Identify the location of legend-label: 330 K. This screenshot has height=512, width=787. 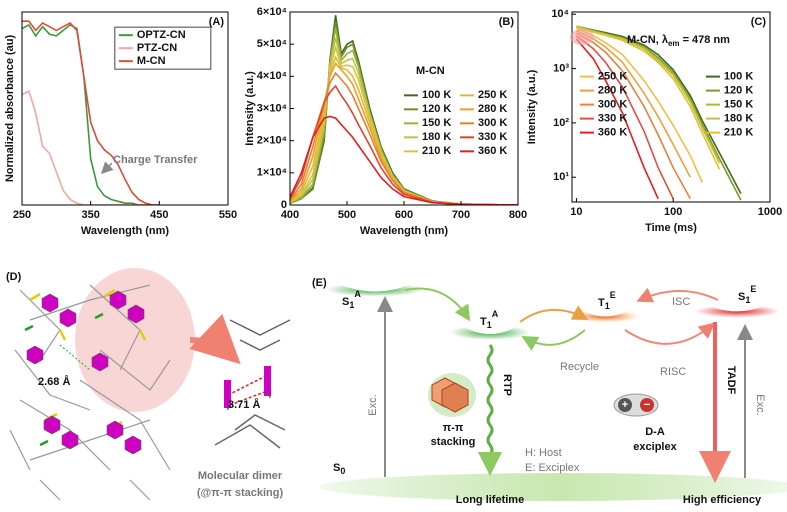
(612, 119).